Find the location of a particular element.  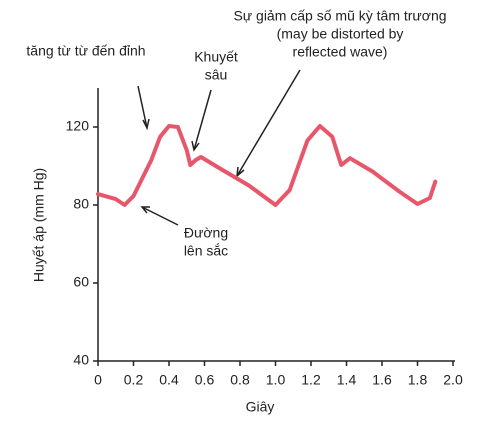

annotation: Đường is located at coordinates (206, 233).